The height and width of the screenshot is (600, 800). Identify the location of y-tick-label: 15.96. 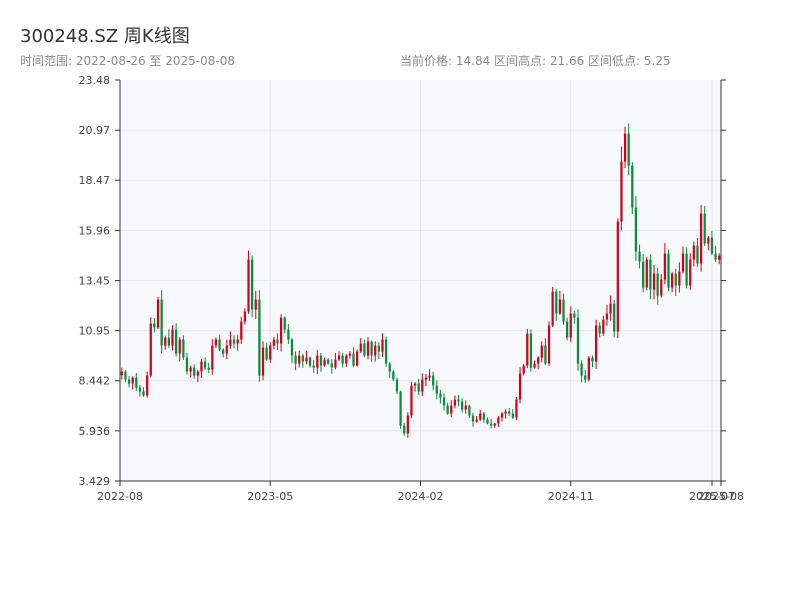
(95, 230).